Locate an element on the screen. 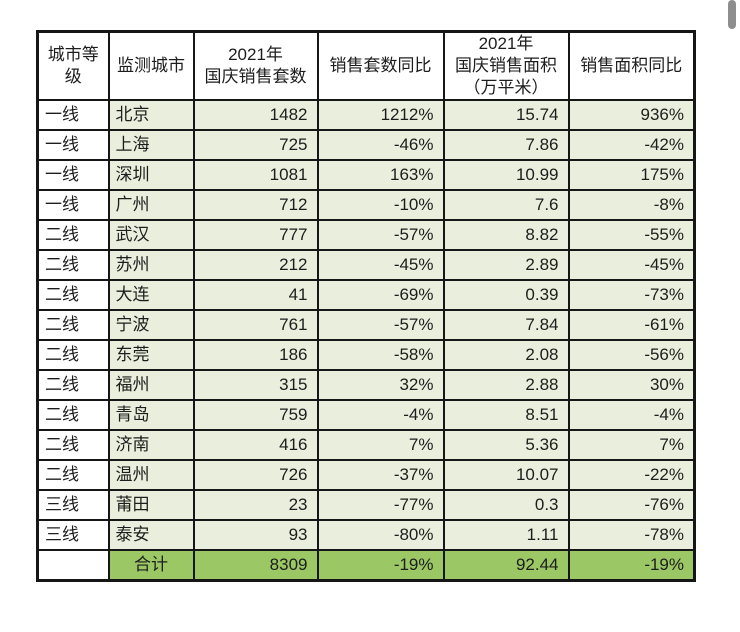 The width and height of the screenshot is (740, 632). cell-city: 深圳 is located at coordinates (151, 175).